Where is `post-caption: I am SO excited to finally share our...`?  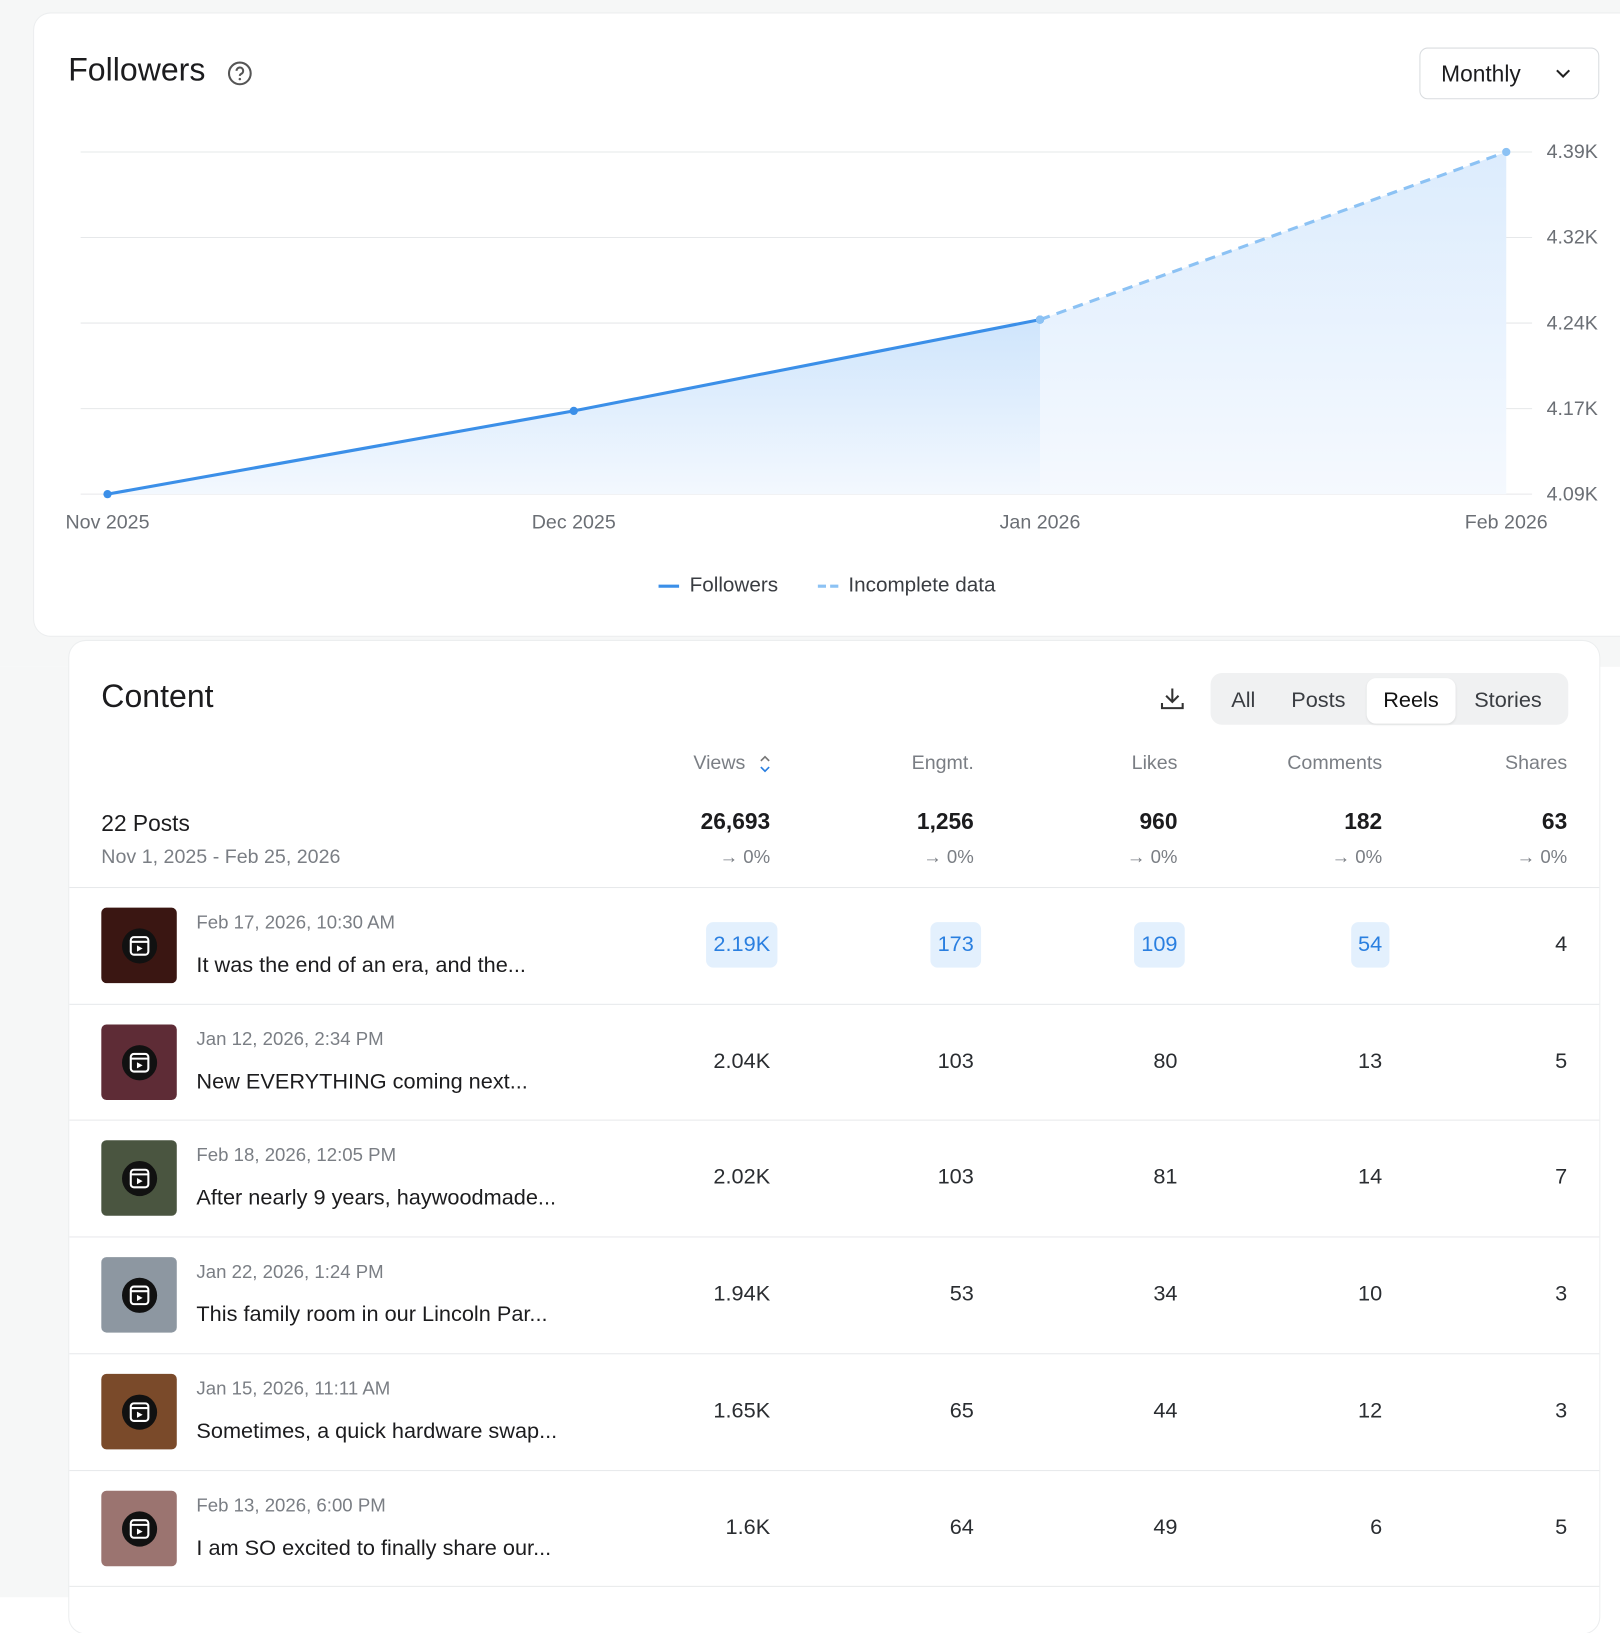
post-caption: I am SO excited to finally share our... is located at coordinates (374, 1547).